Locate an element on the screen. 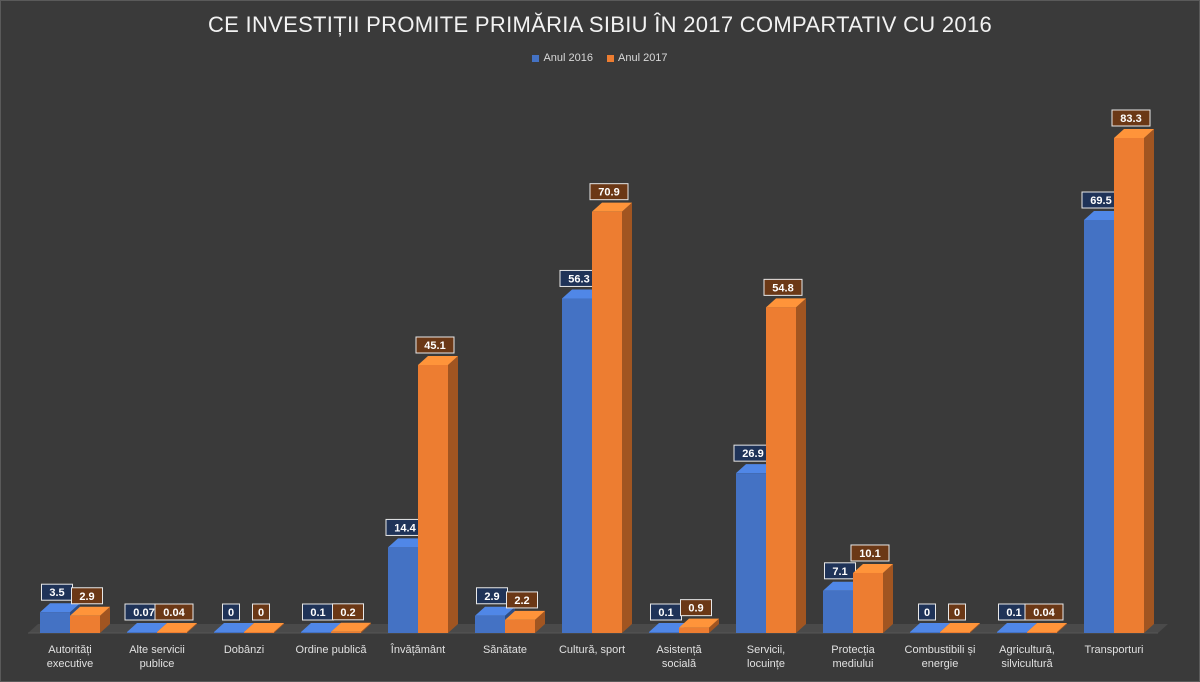  category-label-10-1: energie is located at coordinates (940, 664).